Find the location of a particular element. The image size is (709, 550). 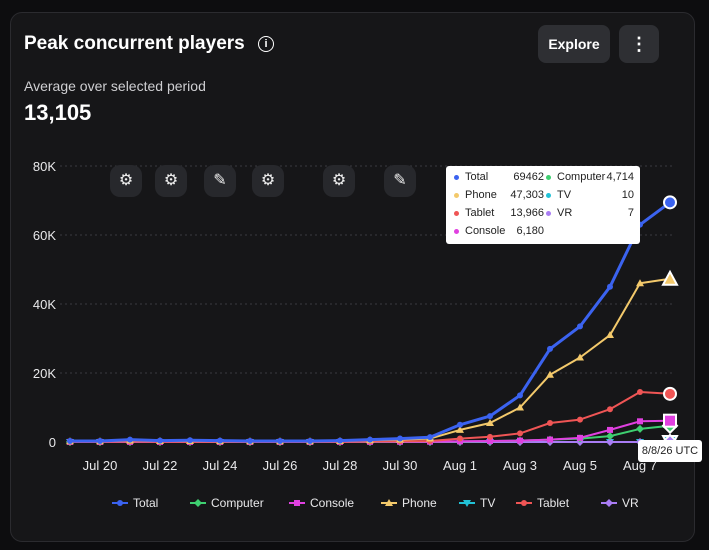

tooltip-value: 13,966 is located at coordinates (527, 213).